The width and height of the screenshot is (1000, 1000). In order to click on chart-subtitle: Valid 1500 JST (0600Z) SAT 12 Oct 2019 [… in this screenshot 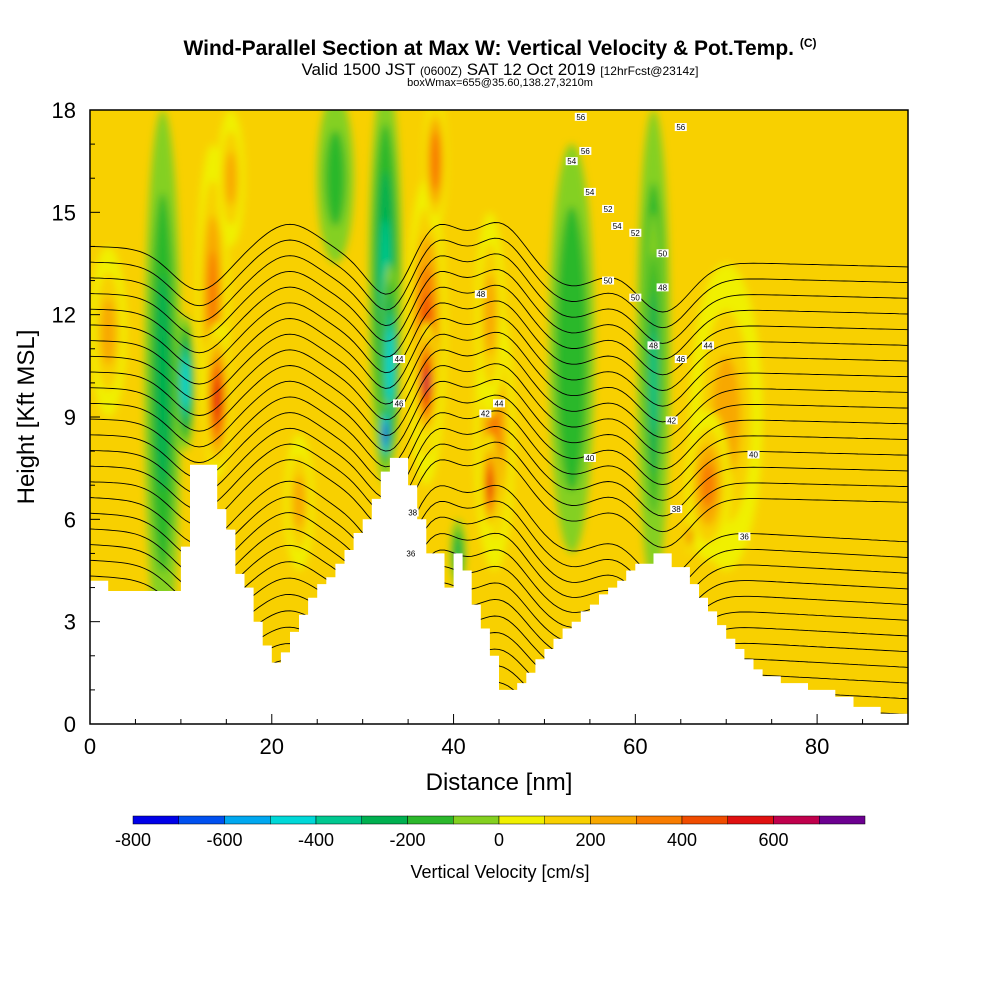, I will do `click(500, 70)`.